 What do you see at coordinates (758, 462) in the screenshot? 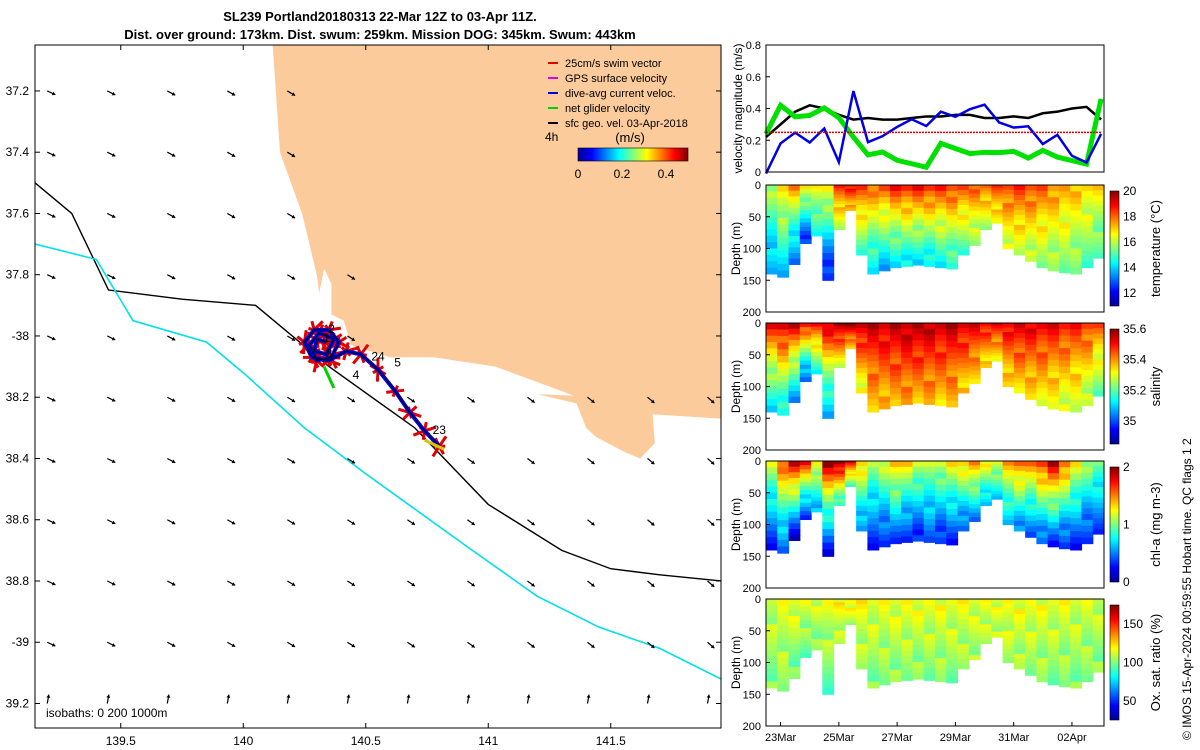
I see `y-tick-label: 0` at bounding box center [758, 462].